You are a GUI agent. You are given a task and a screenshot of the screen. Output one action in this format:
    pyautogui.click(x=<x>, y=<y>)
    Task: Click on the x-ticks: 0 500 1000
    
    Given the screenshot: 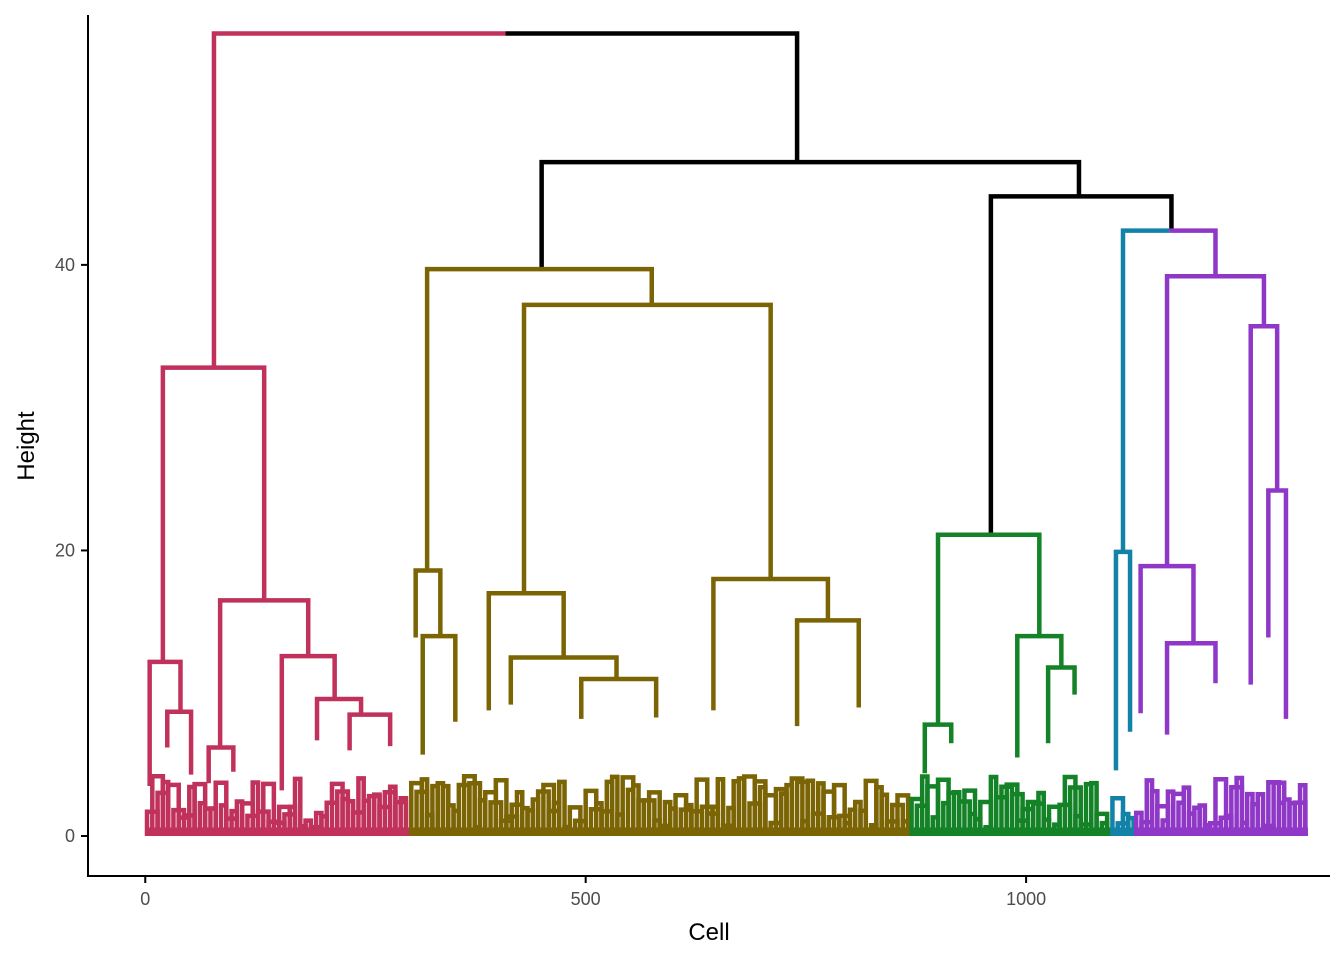 What is the action you would take?
    pyautogui.click(x=593, y=892)
    